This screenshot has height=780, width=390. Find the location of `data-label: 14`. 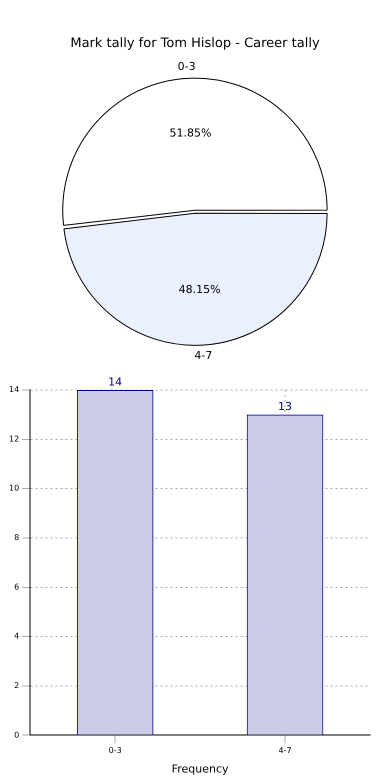

data-label: 14 is located at coordinates (115, 381).